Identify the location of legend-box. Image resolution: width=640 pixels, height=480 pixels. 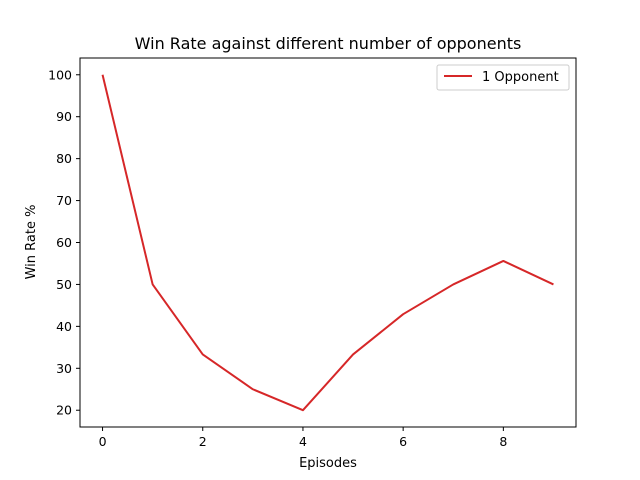
(503, 77).